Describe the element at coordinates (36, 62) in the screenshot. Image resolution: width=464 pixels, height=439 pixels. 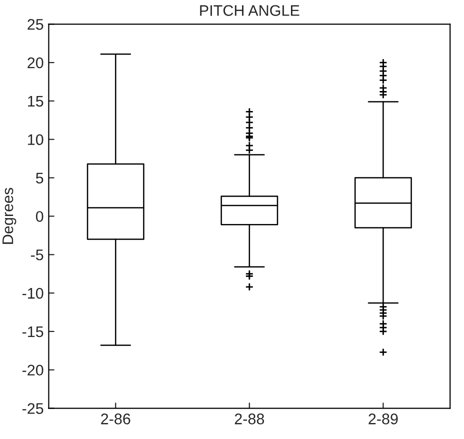
I see `y-tick-label: 20` at that location.